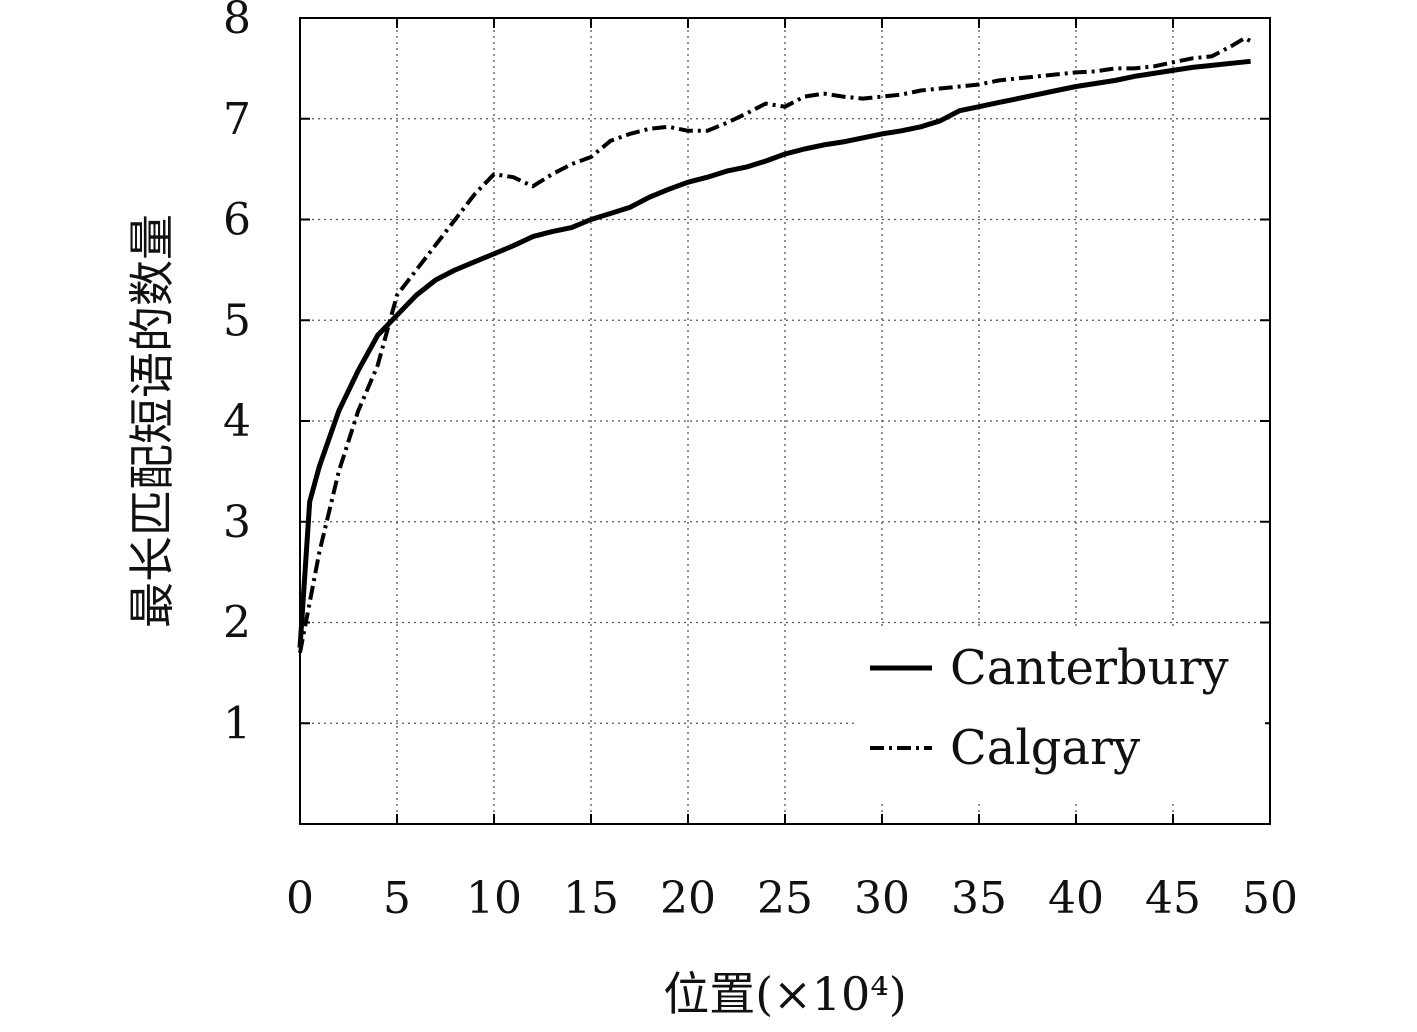 The width and height of the screenshot is (1417, 1032). I want to click on legend-label-calgary: Calgary, so click(1045, 748).